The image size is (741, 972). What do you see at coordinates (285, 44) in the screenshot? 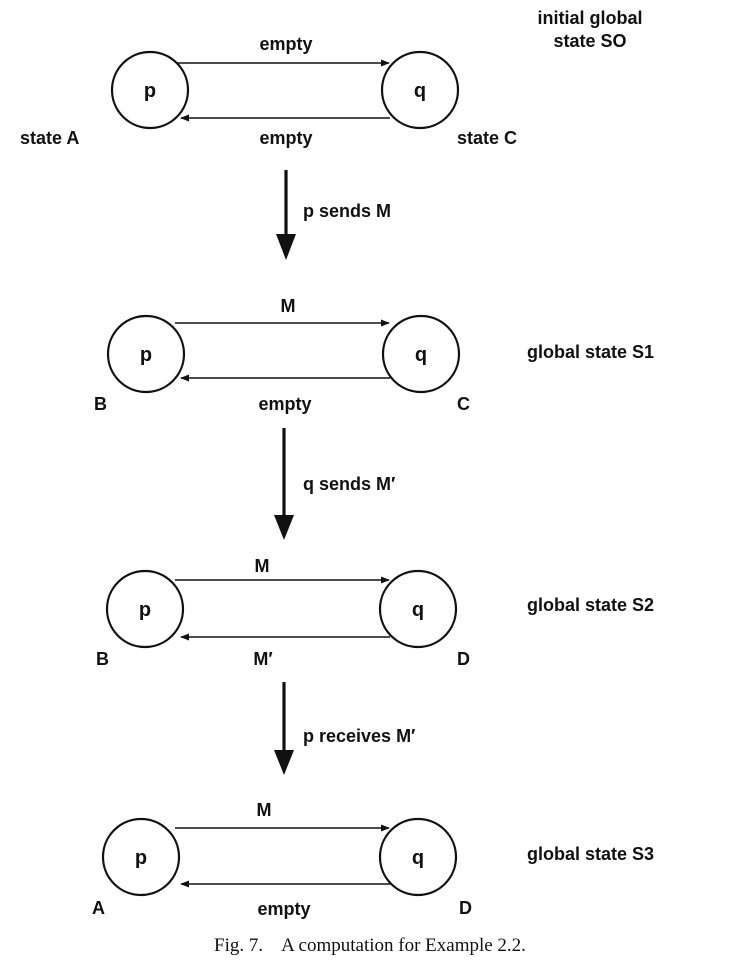
I see `channel-p-to-q-label: empty` at bounding box center [285, 44].